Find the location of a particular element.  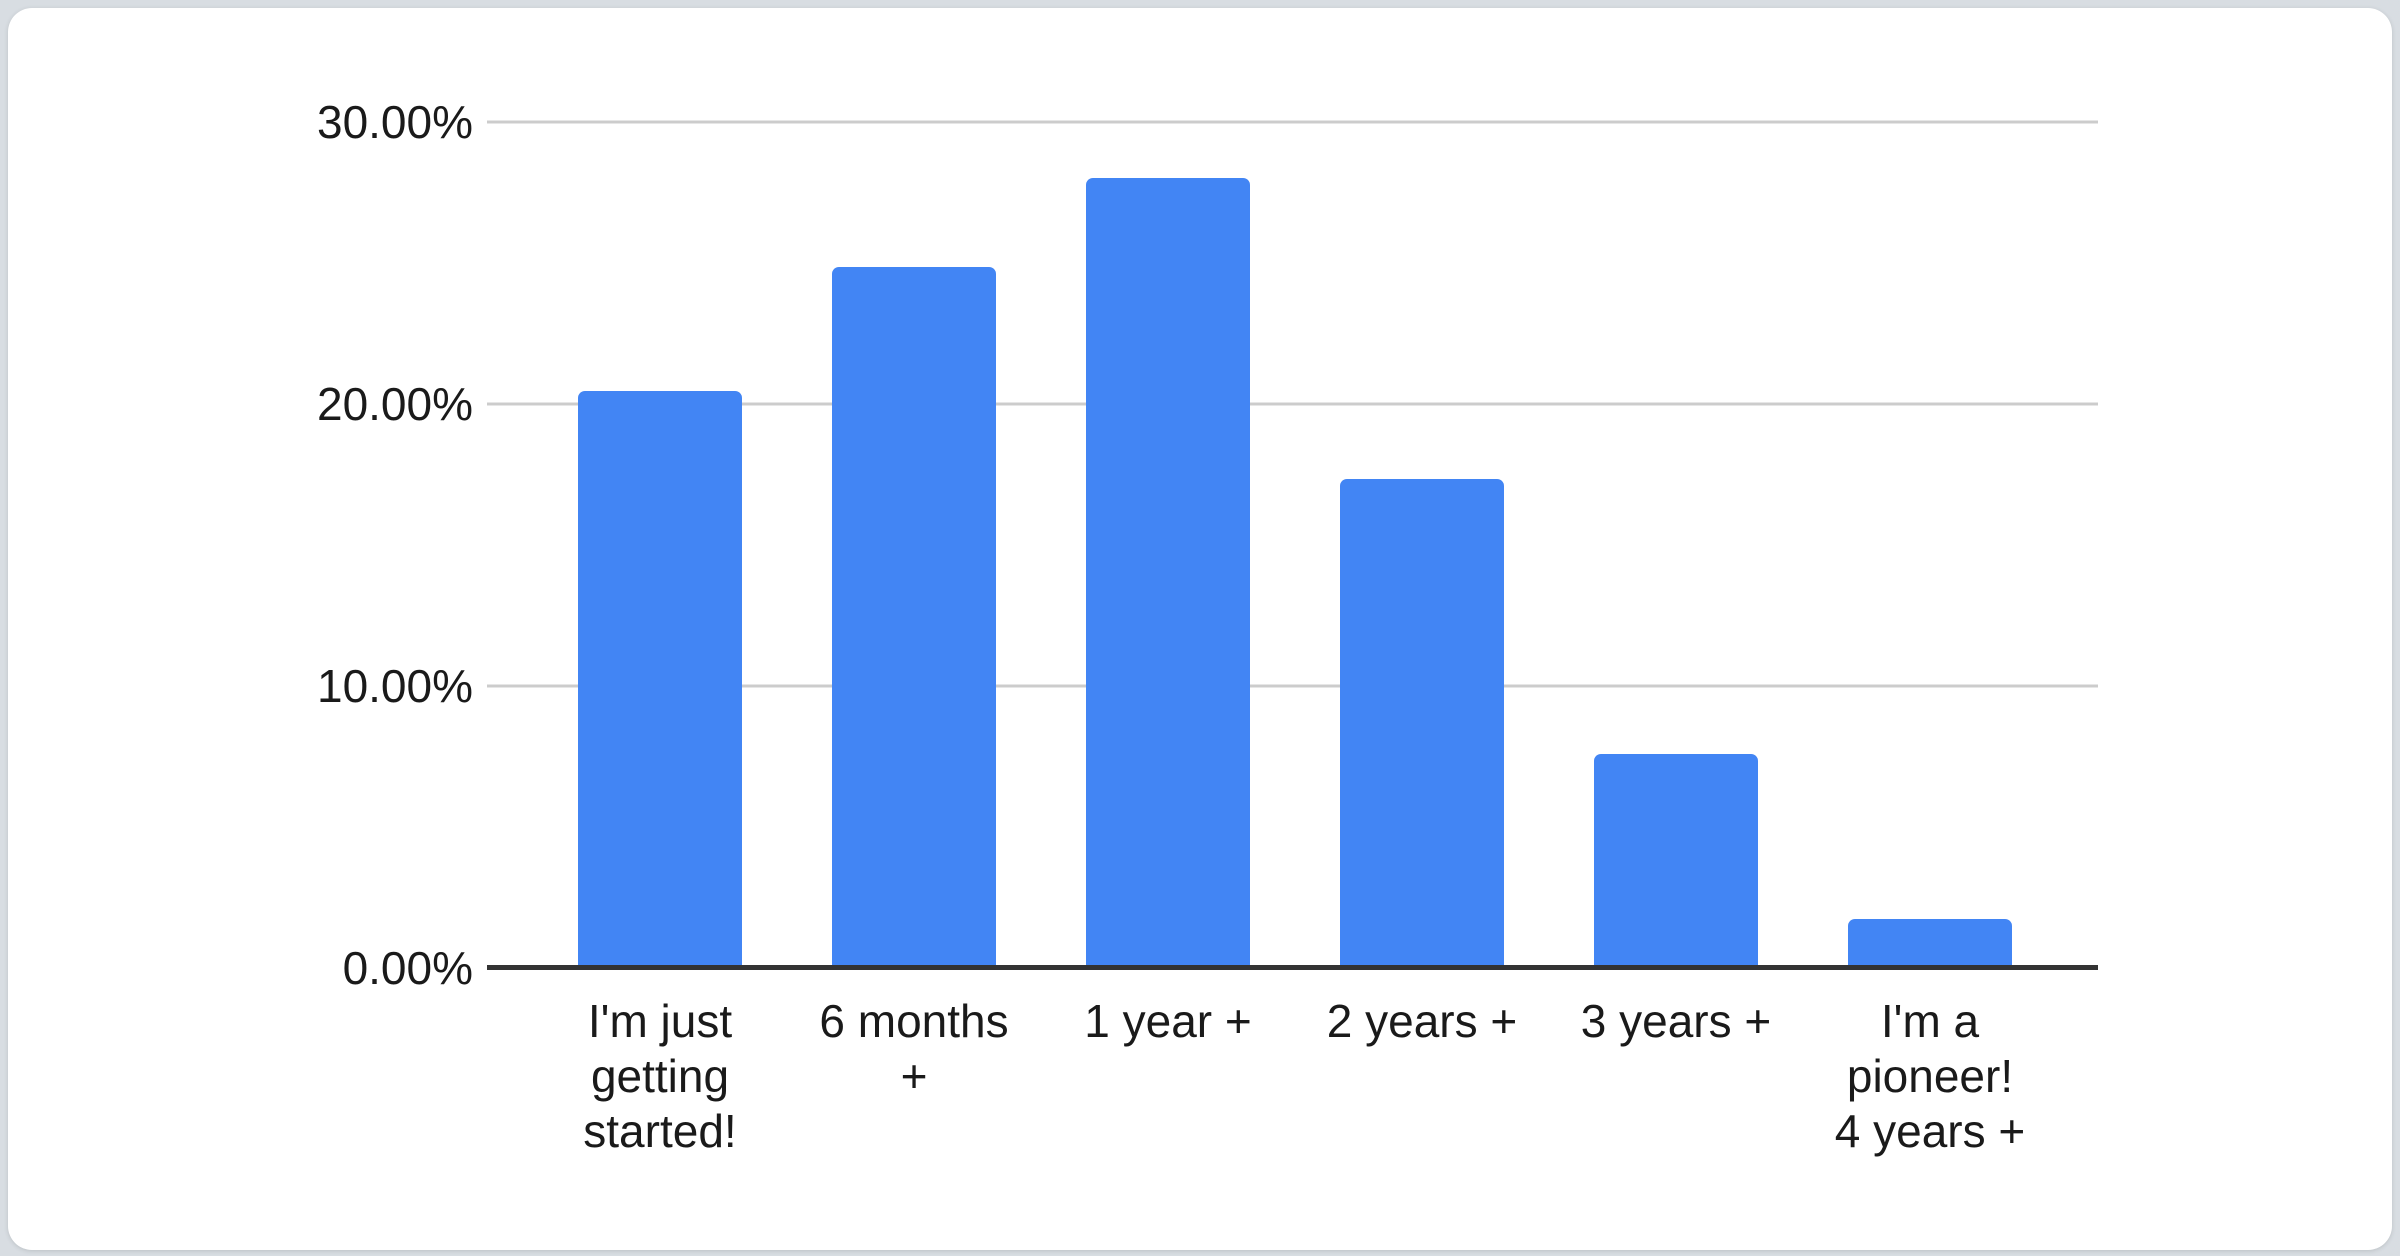

y-axis-tick-label: 0.00% is located at coordinates (407, 968).